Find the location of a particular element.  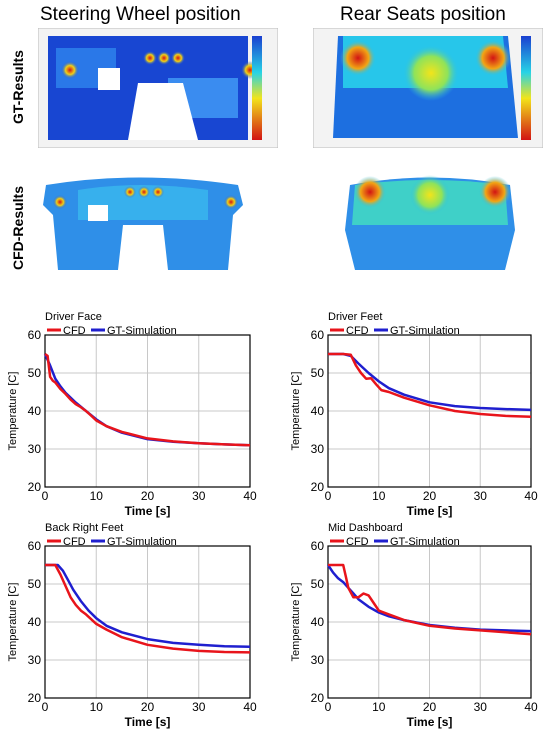

chart-title: Back Right Feet is located at coordinates (84, 528).